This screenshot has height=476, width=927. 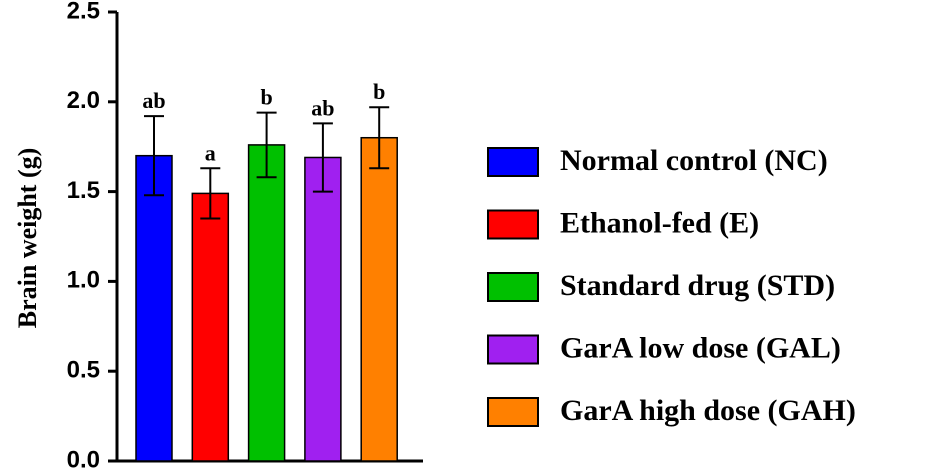 What do you see at coordinates (83, 100) in the screenshot?
I see `y-tick-label: 2.0` at bounding box center [83, 100].